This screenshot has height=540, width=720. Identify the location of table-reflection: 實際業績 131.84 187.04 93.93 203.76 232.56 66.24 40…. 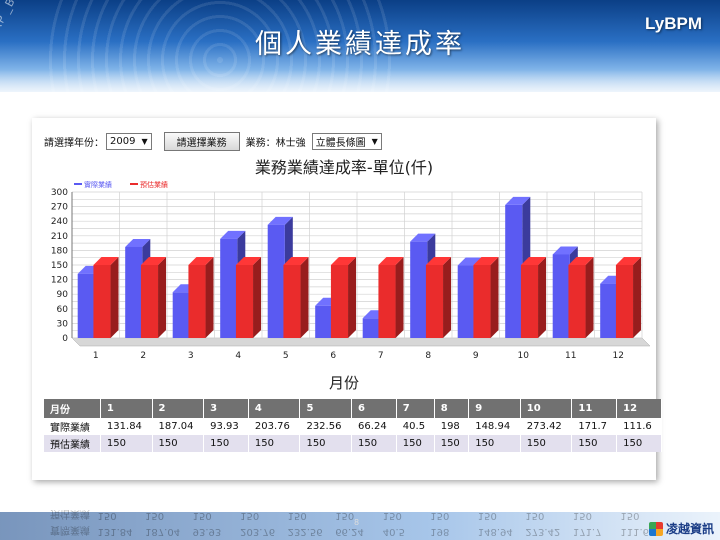
(353, 523).